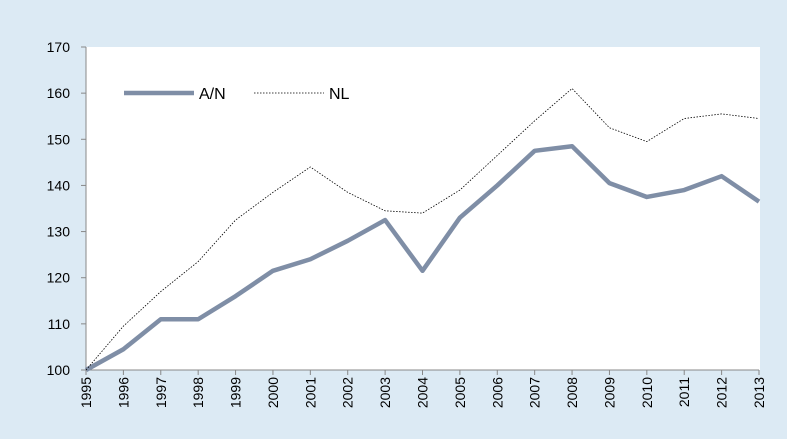 Image resolution: width=787 pixels, height=439 pixels. Describe the element at coordinates (609, 392) in the screenshot. I see `x-tick-label: 2009` at that location.